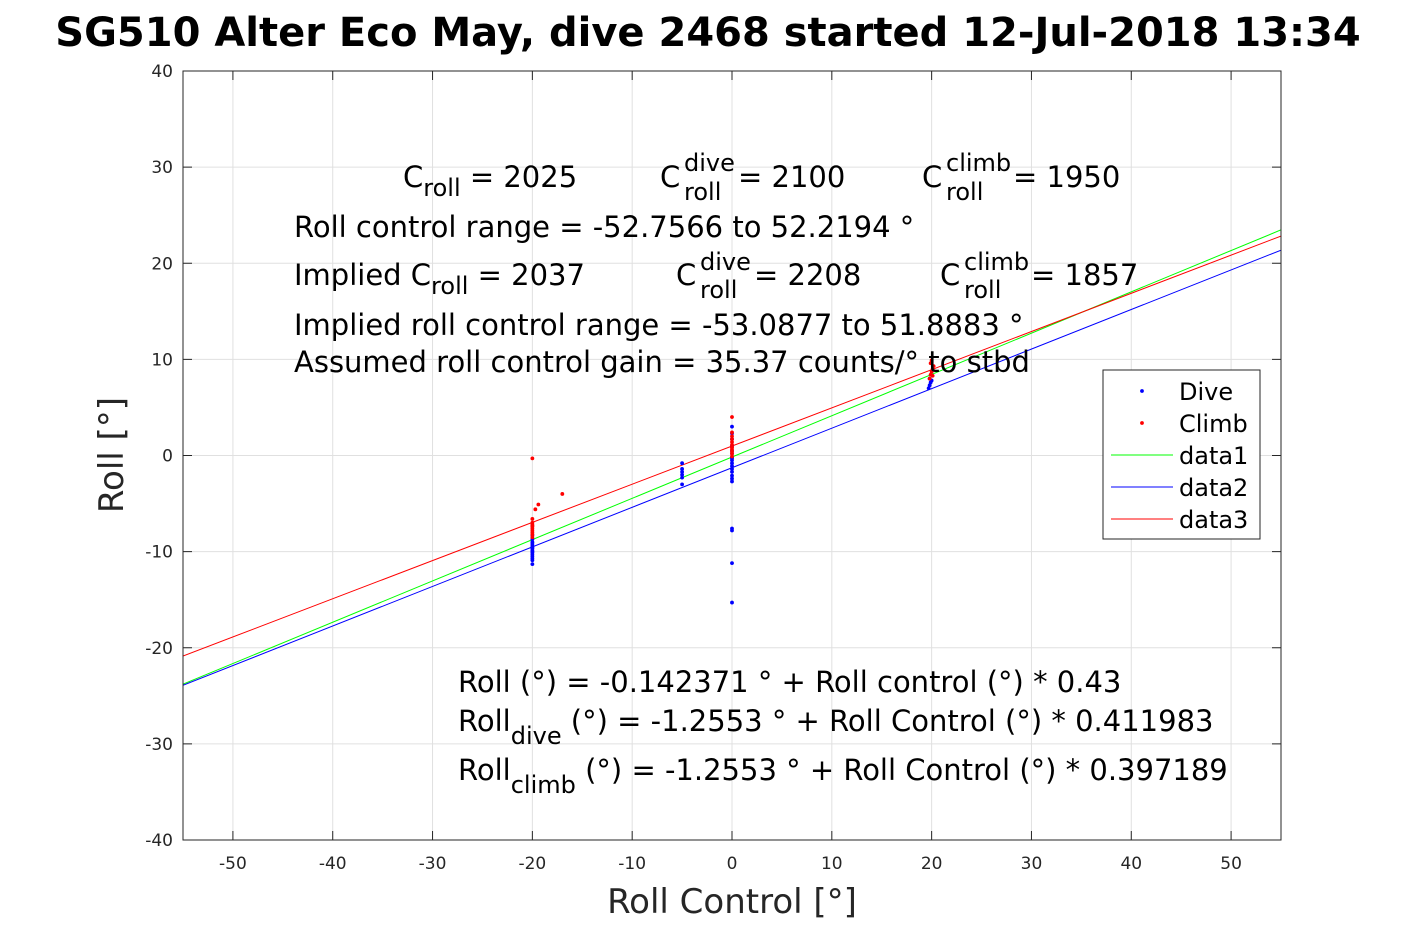  Describe the element at coordinates (526, 275) in the screenshot. I see `implied-c-roll-value: = 2037` at that location.